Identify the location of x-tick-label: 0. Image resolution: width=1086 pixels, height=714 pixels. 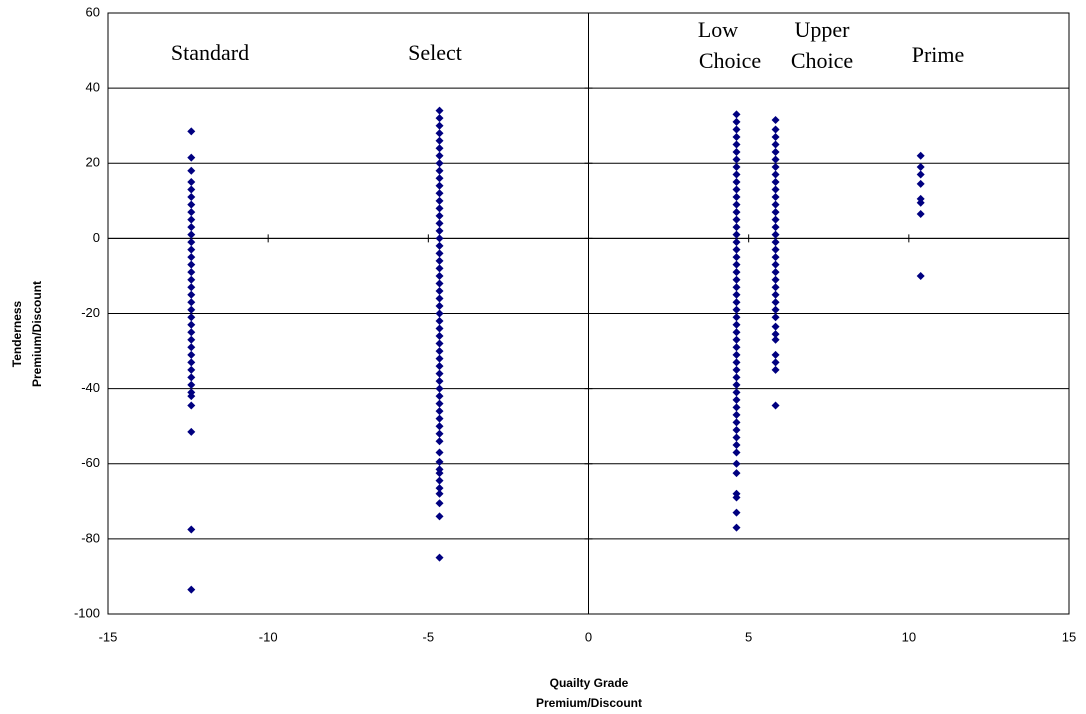
(588, 636).